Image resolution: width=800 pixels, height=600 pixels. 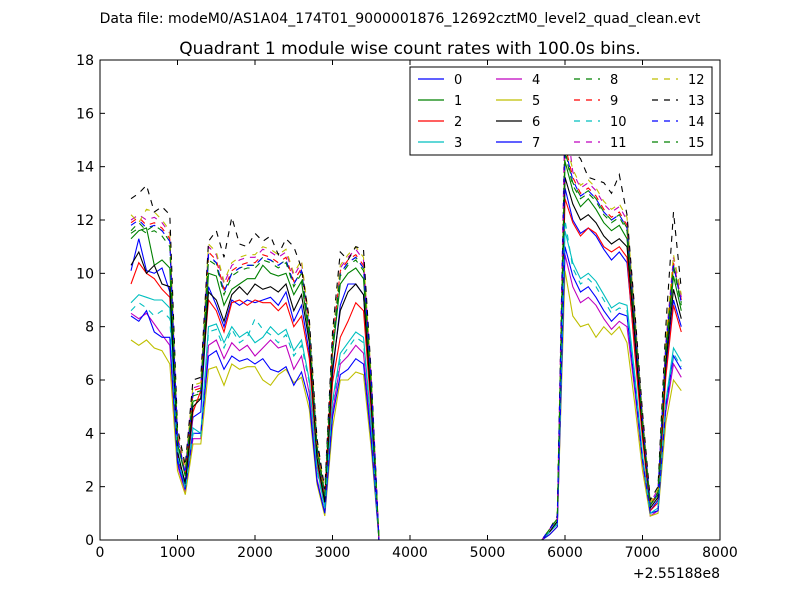 What do you see at coordinates (696, 122) in the screenshot?
I see `legend-label-14: 14` at bounding box center [696, 122].